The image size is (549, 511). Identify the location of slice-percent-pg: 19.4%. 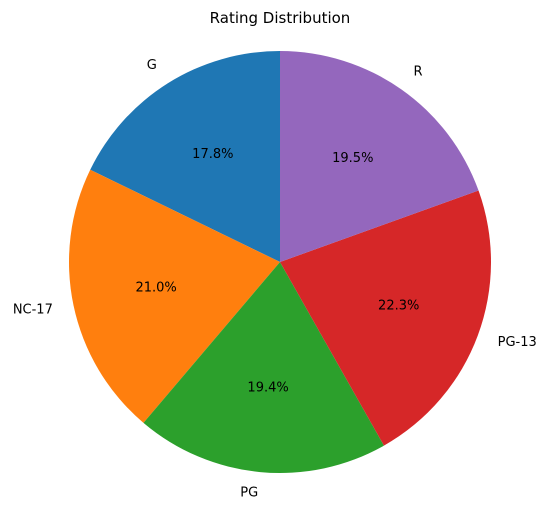
(267, 388).